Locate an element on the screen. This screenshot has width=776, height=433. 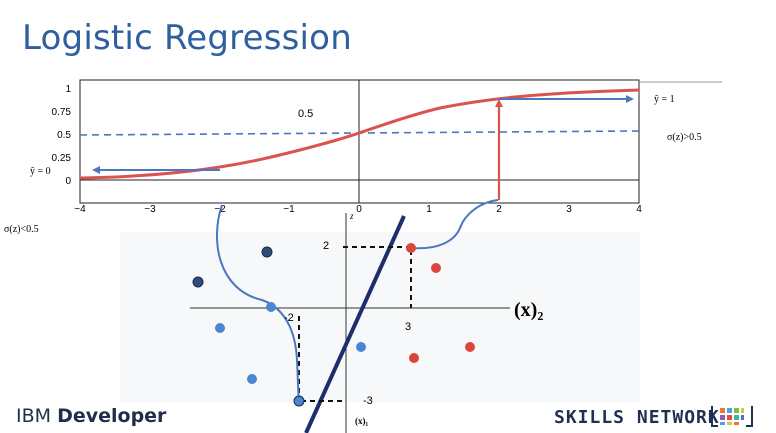
brand-developer: Developer is located at coordinates (112, 416).